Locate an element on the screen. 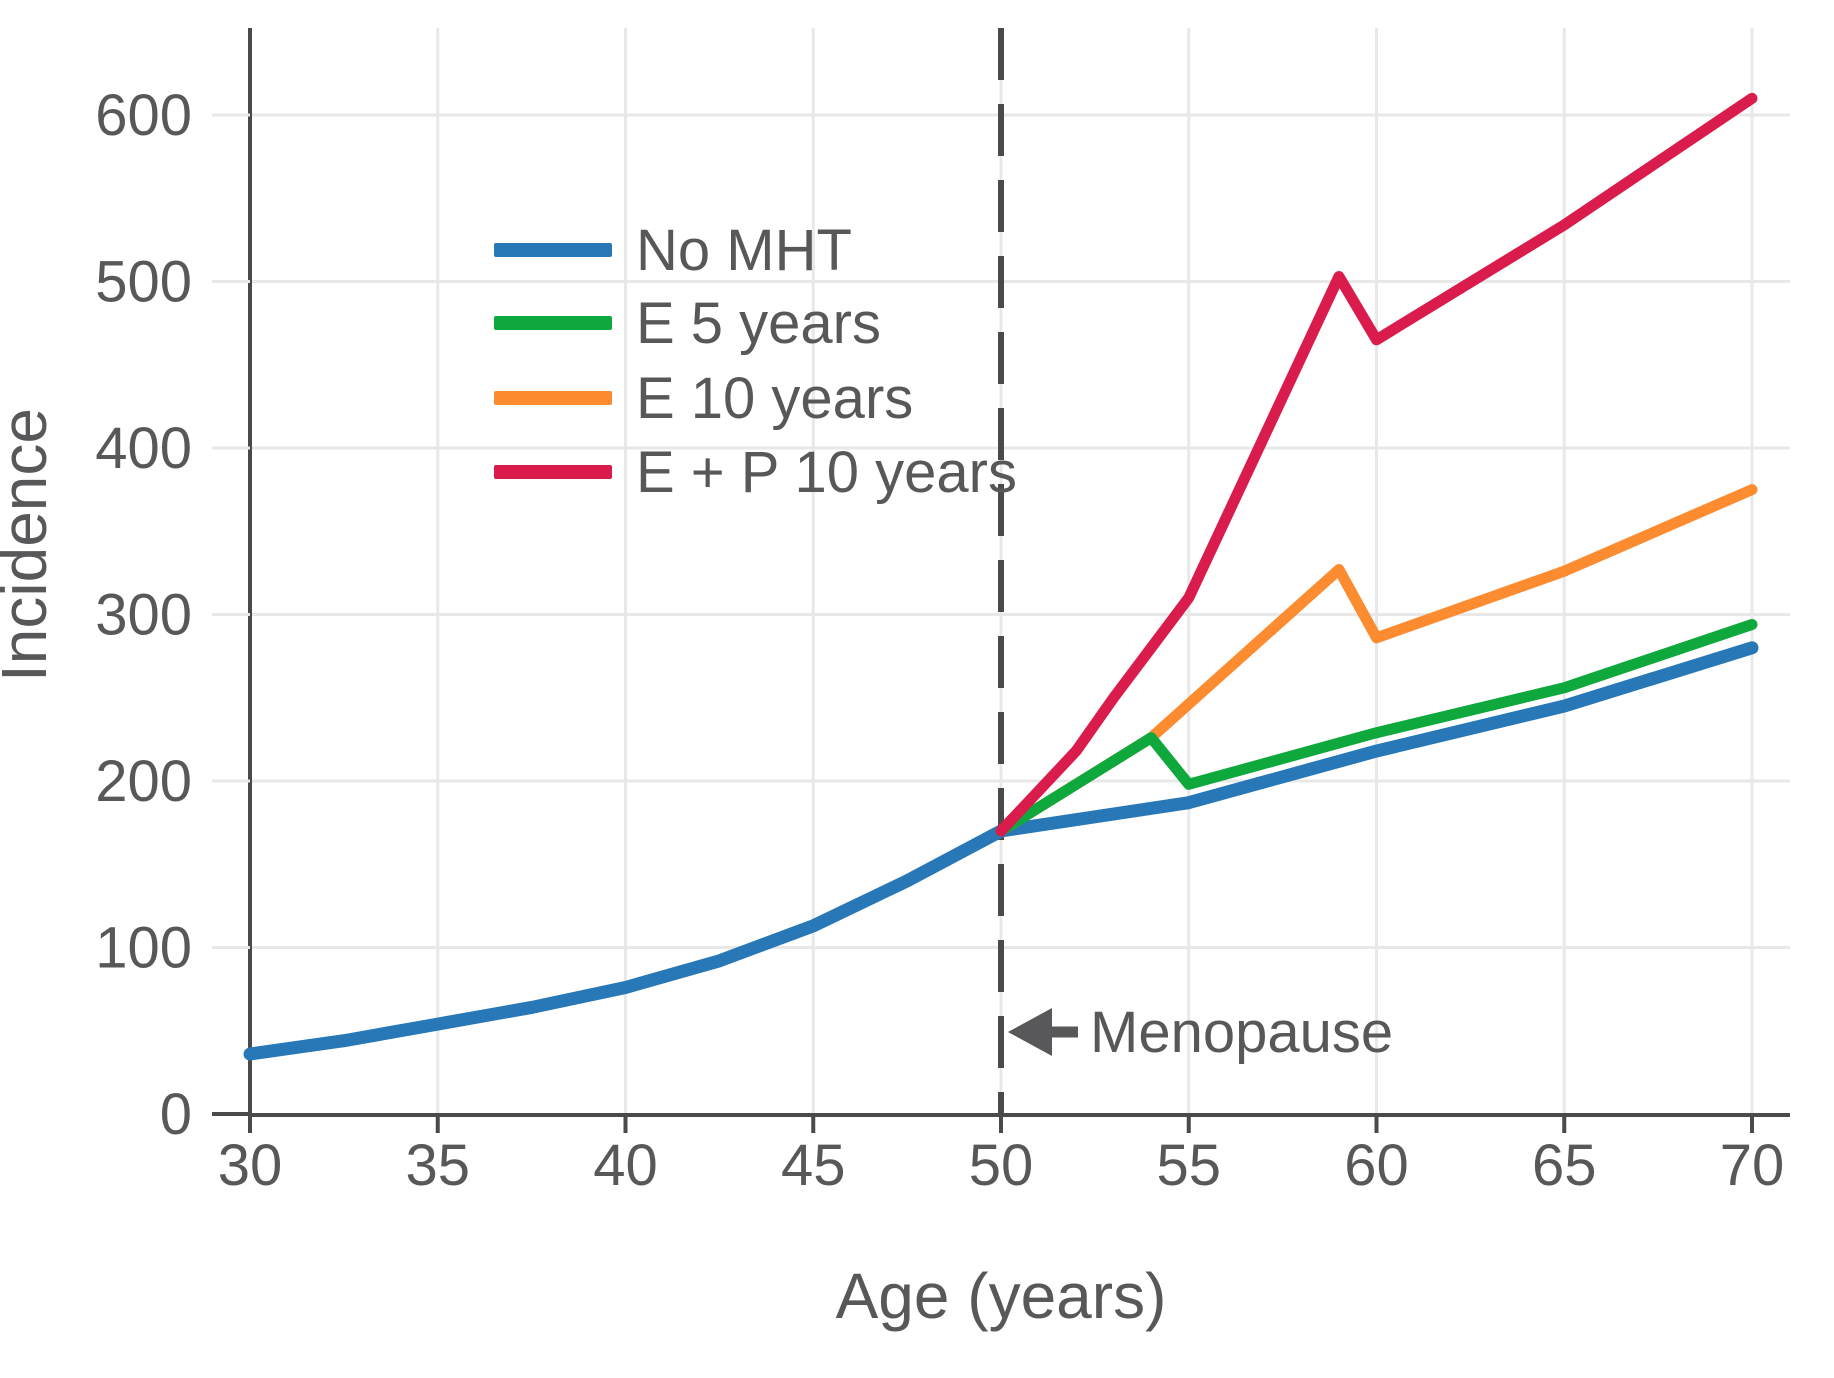 The width and height of the screenshot is (1834, 1378). legend-label-e-10-years: E 10 years is located at coordinates (774, 398).